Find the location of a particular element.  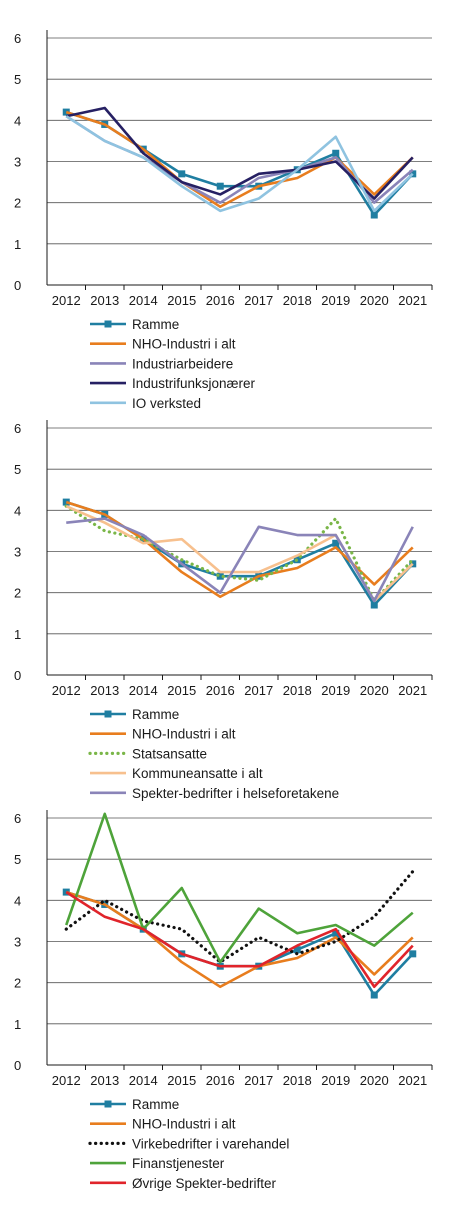

legend-label: Øvrige Spekter-bedrifter is located at coordinates (204, 1183).